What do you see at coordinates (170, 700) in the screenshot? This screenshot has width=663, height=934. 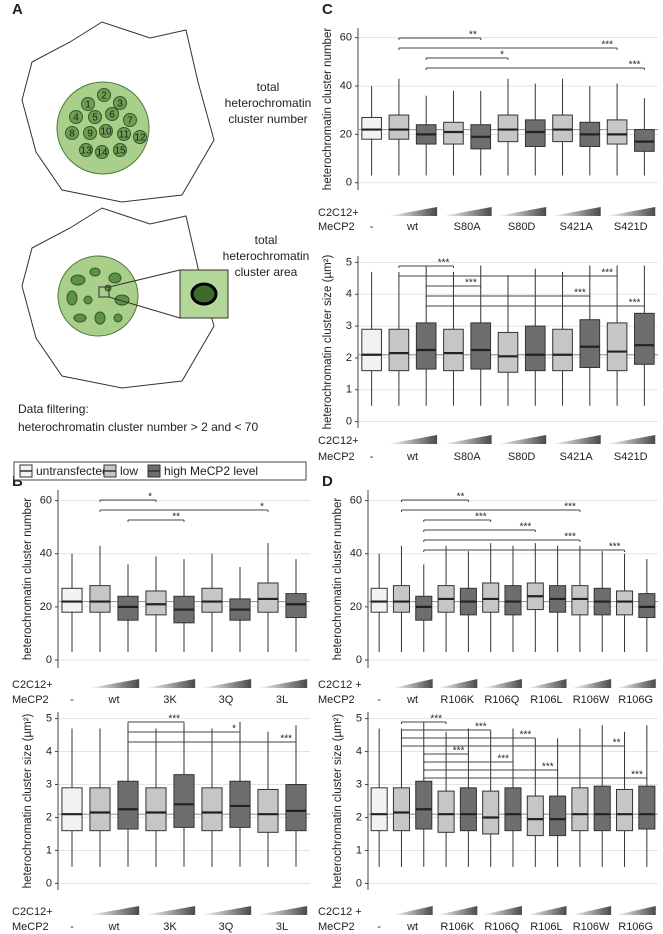 I see `x-tick-label: 3K` at bounding box center [170, 700].